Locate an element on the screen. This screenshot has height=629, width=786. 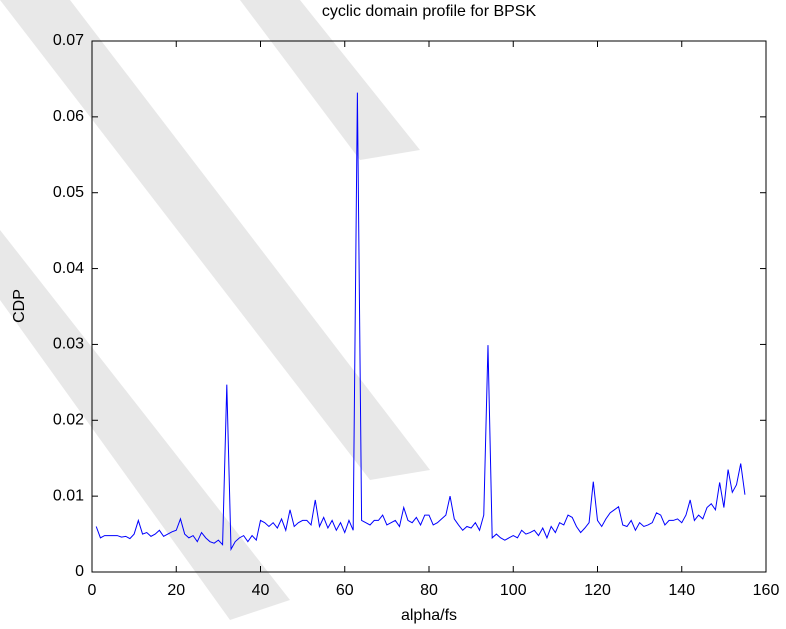
x-tick-label: 0 is located at coordinates (92, 590).